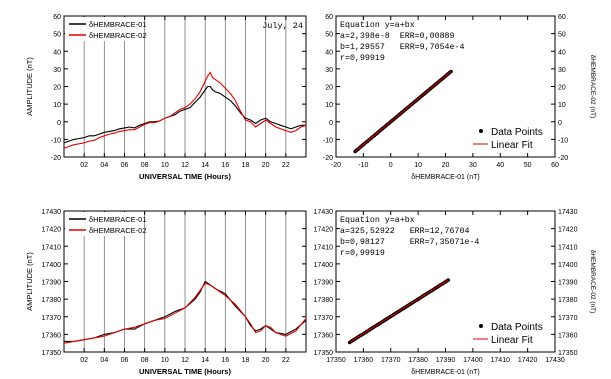  I want to click on x-axis-label: δHEMBRACE-01 (nT), so click(445, 177).